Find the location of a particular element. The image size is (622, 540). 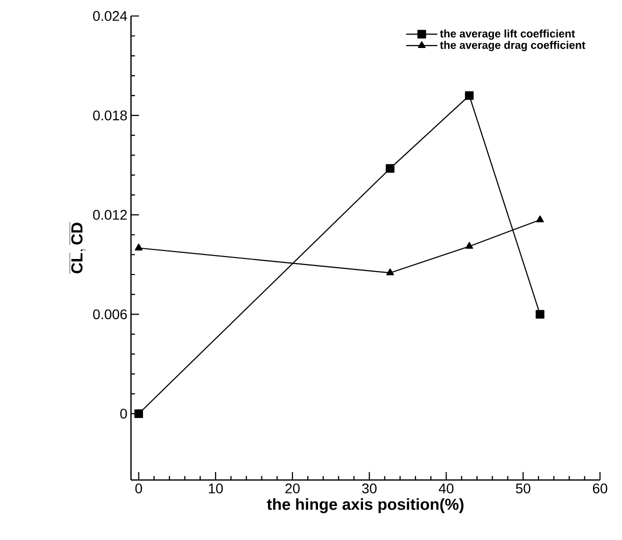

y-tick-label: 0.006 is located at coordinates (110, 314).